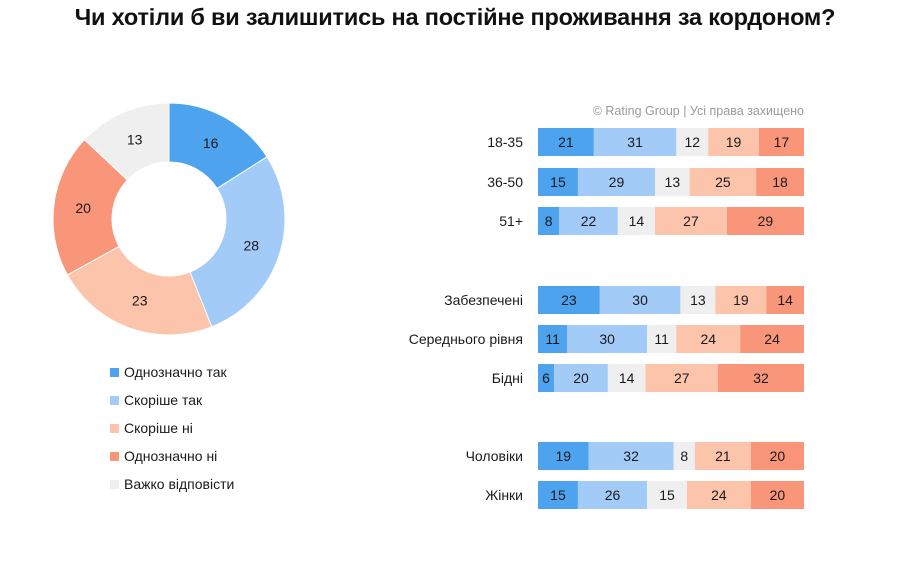 The image size is (910, 562). I want to click on bar-segment-label: 12, so click(692, 142).